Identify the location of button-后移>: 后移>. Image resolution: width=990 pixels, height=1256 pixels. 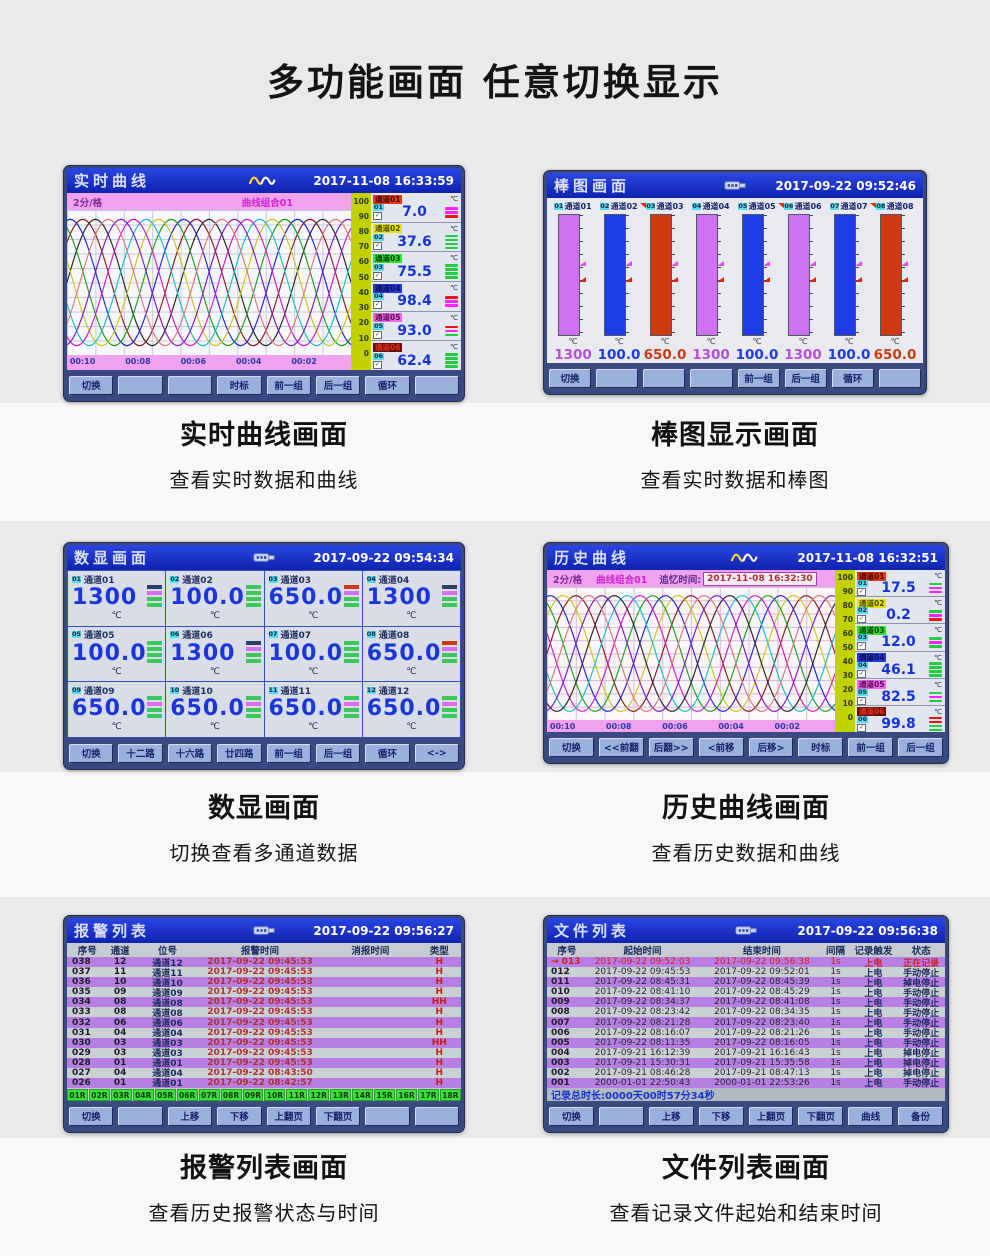
(771, 747).